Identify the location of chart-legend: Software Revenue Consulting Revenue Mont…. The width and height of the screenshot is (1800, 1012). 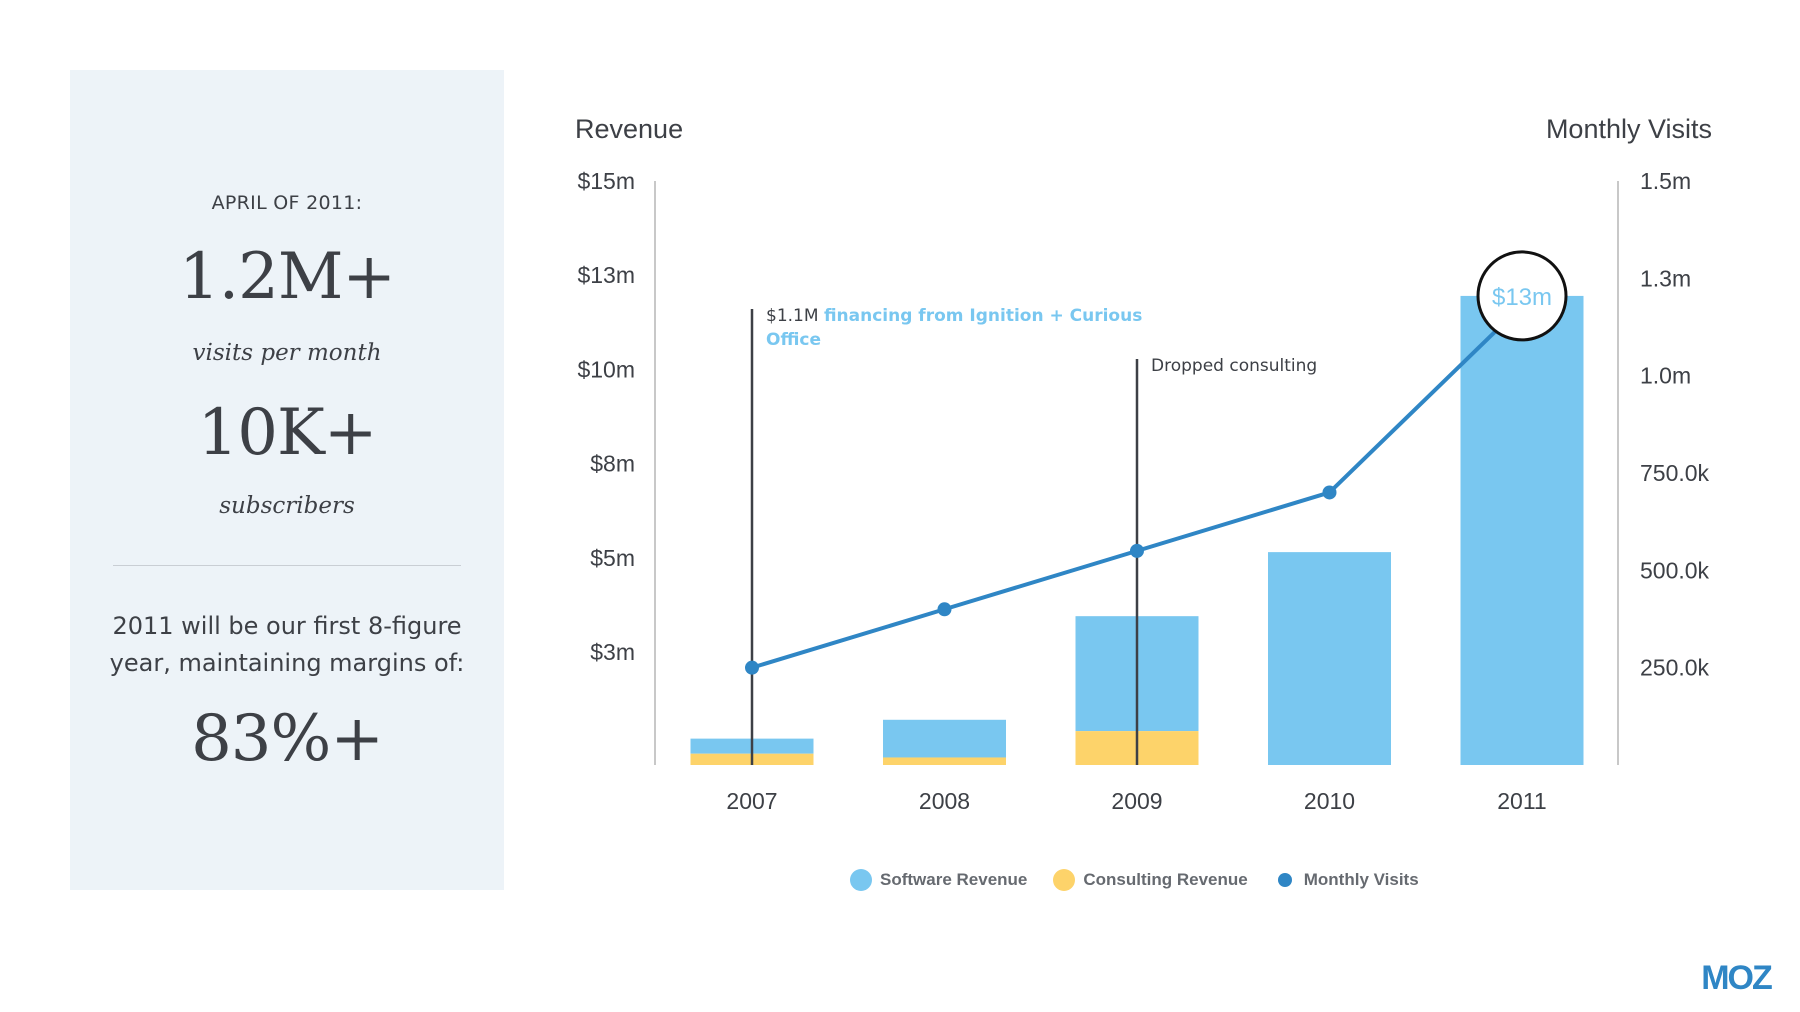
(1134, 880).